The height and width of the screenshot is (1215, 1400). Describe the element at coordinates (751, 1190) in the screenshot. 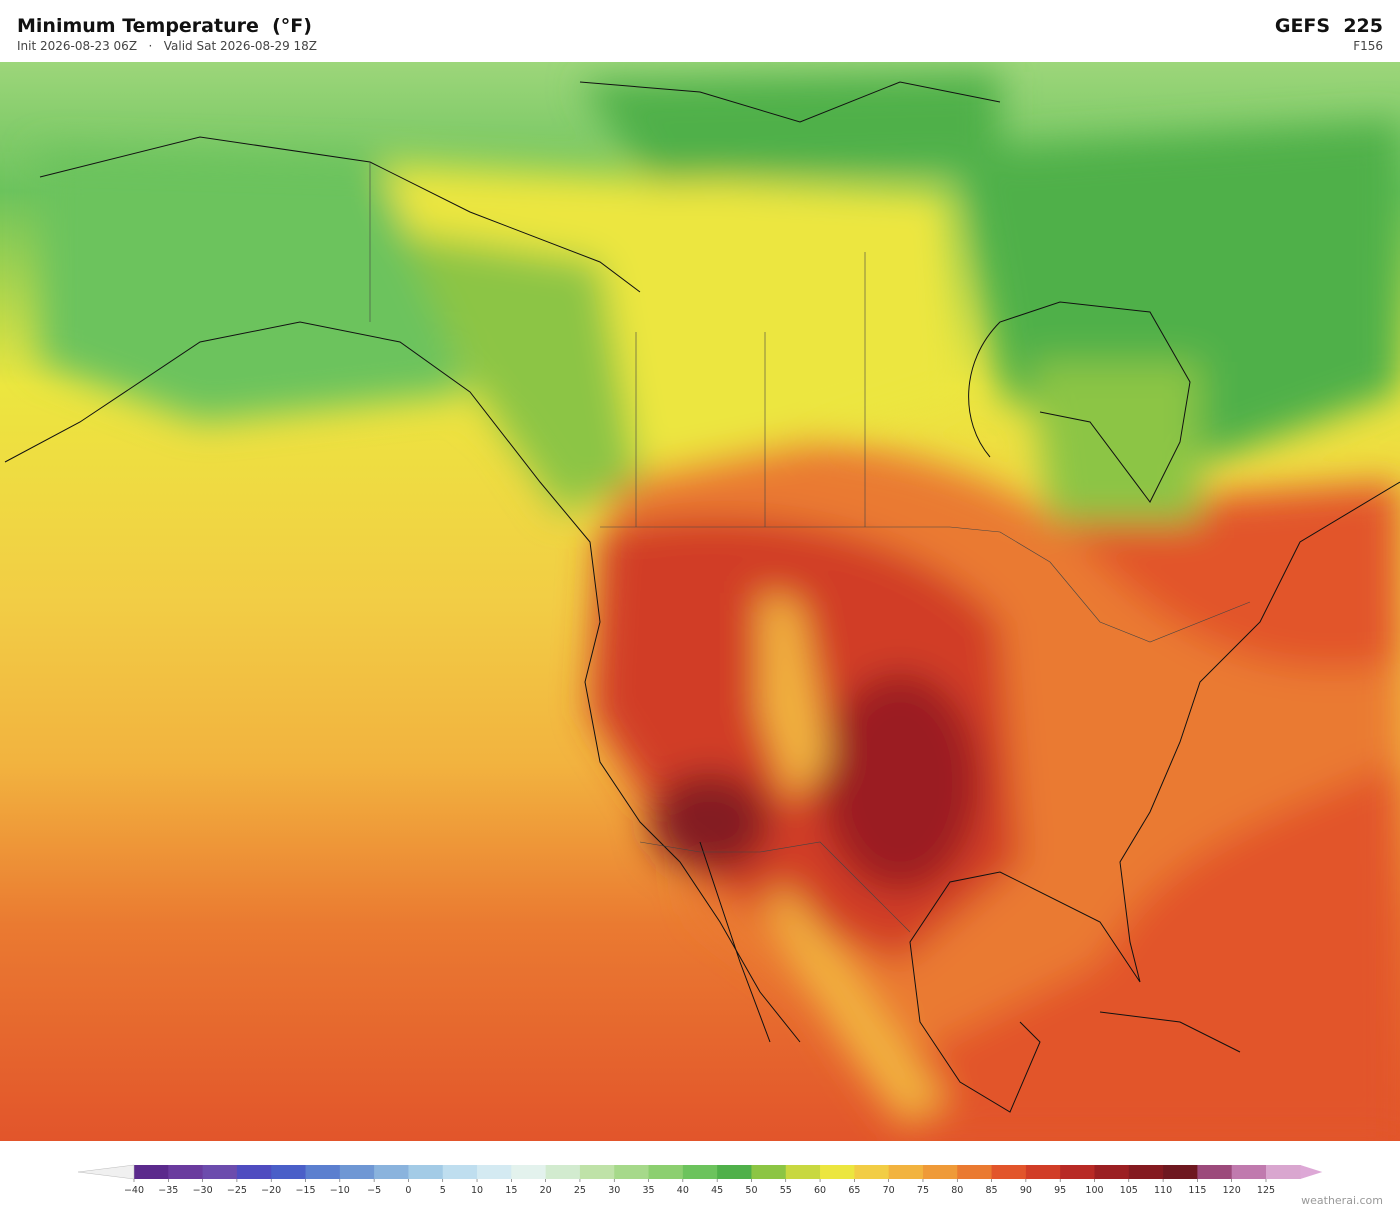

I see `tick-label: 50` at that location.